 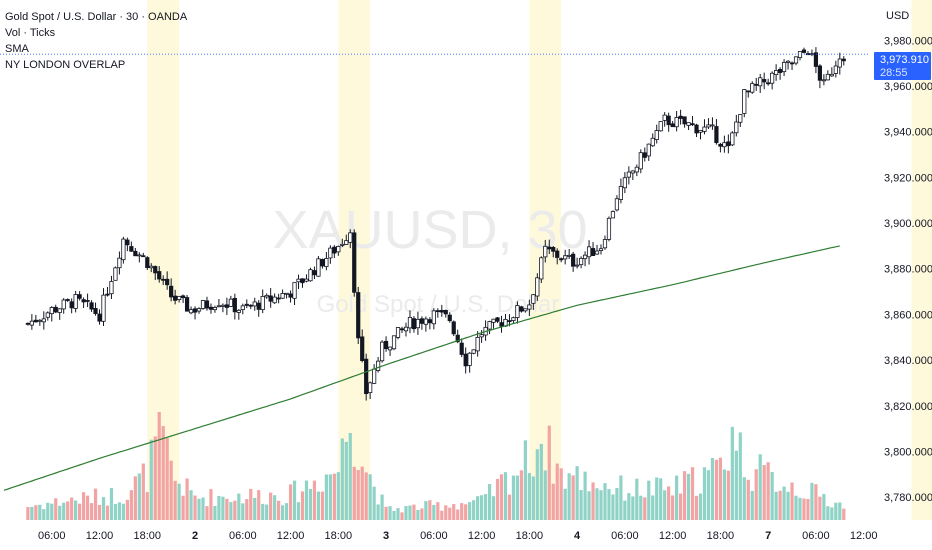 What do you see at coordinates (908, 315) in the screenshot?
I see `price-axis-label: 3,860.000` at bounding box center [908, 315].